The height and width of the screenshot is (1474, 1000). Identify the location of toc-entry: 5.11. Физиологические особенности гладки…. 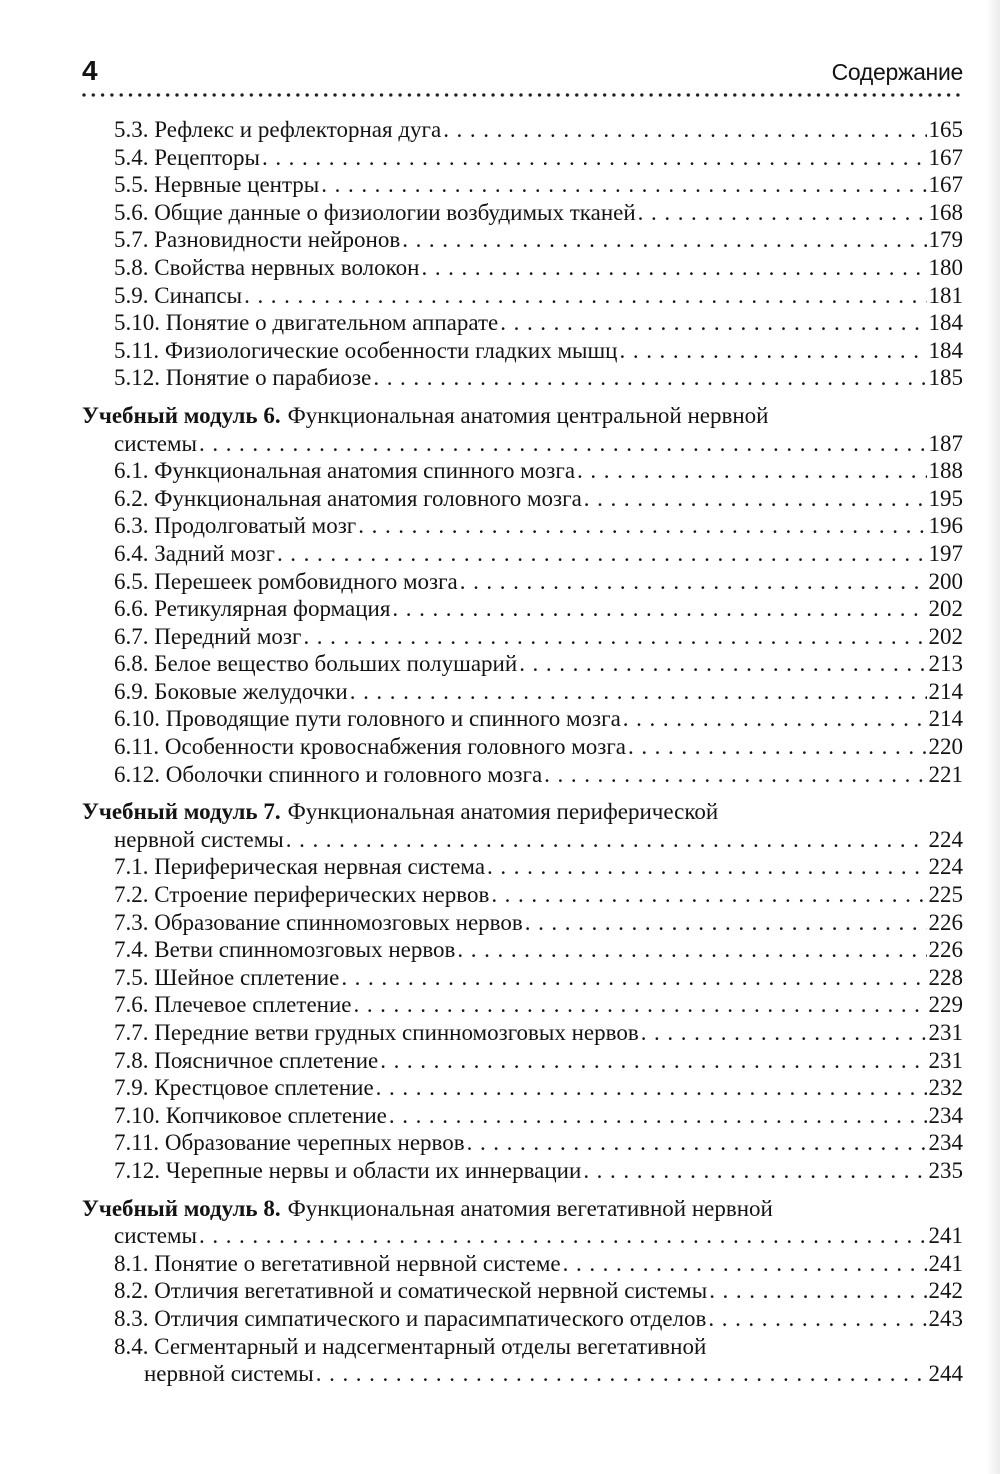
(522, 351).